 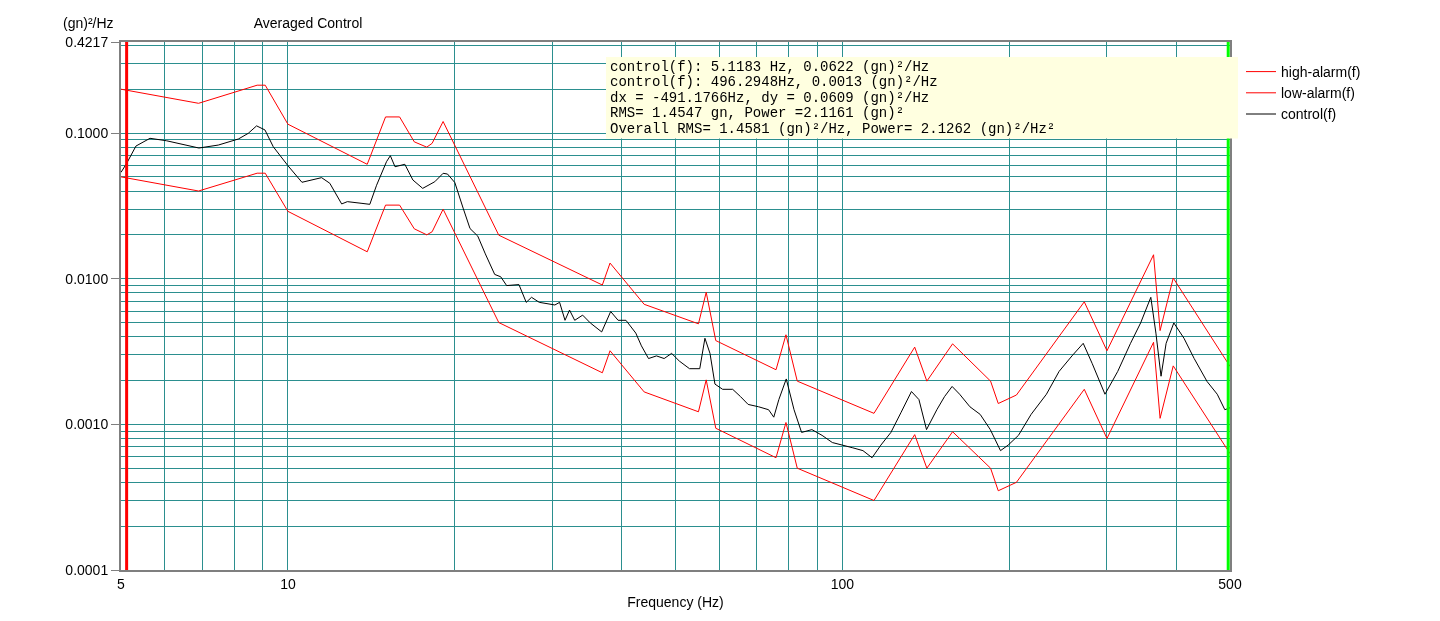 I want to click on legend-label: control(f), so click(x=1309, y=114).